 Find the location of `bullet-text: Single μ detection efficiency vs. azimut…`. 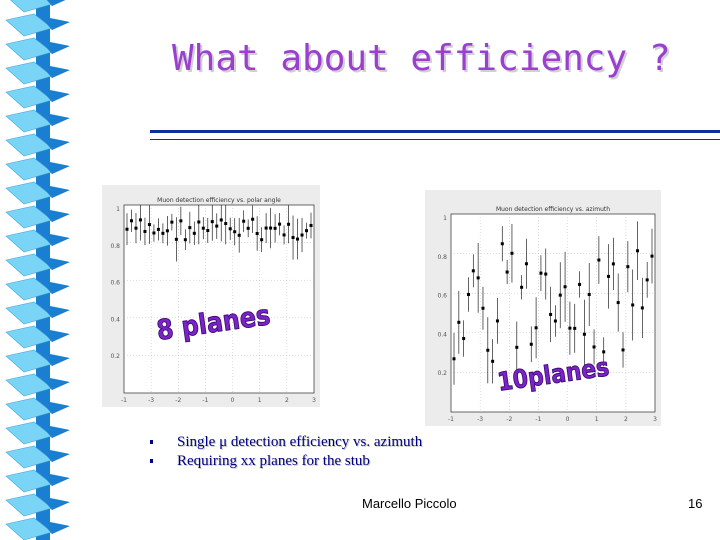

bullet-text: Single μ detection efficiency vs. azimut… is located at coordinates (300, 442).